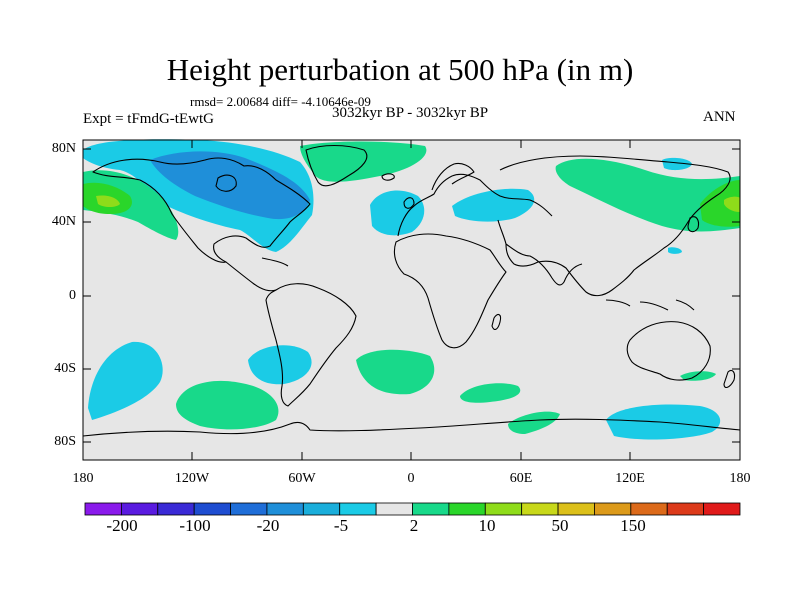 The image size is (800, 600). I want to click on central-america, so click(251, 276).